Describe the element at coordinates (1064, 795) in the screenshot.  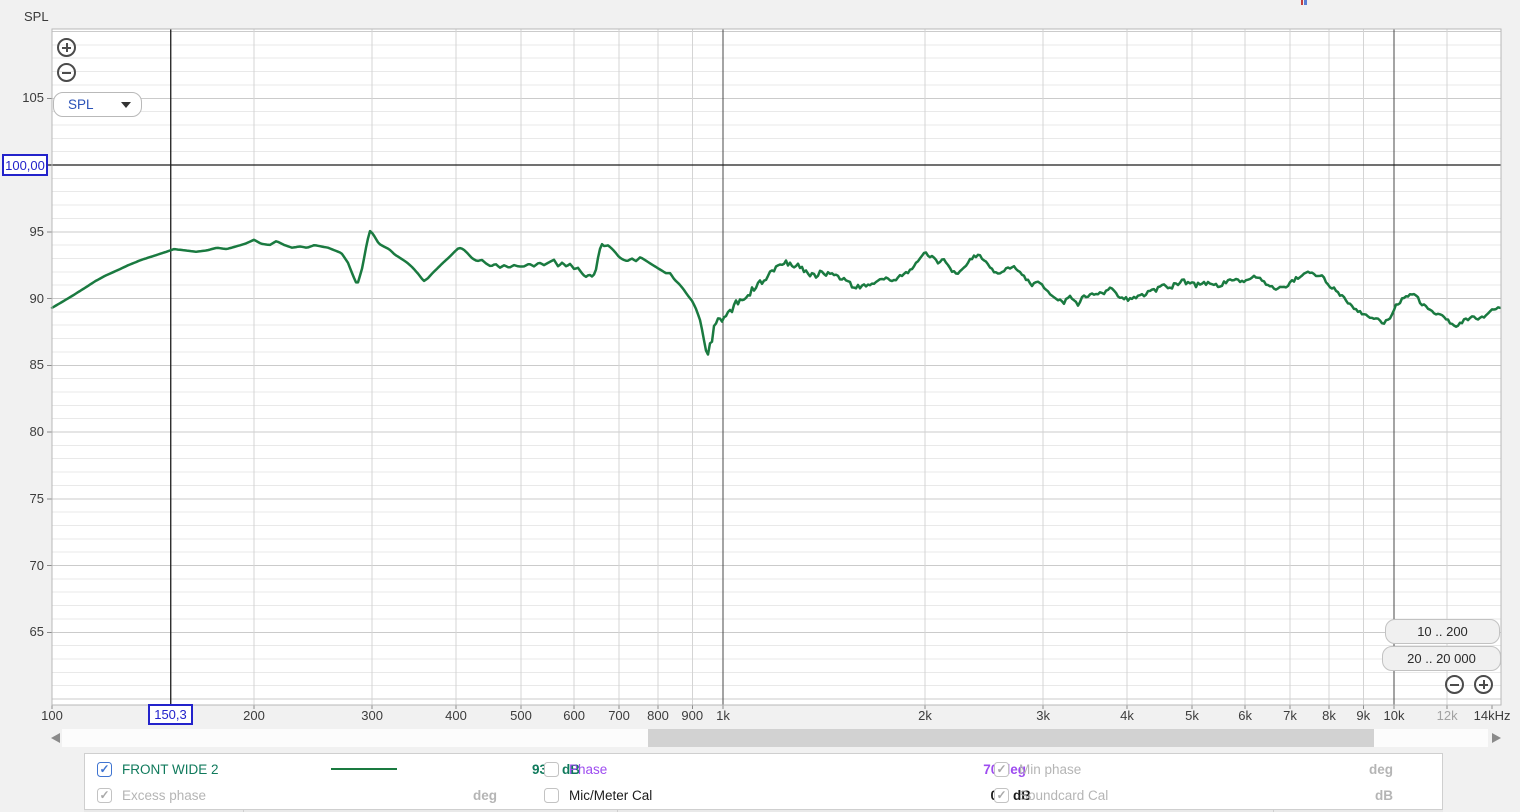
I see `soundcard-cal-label: Soundcard Cal` at that location.